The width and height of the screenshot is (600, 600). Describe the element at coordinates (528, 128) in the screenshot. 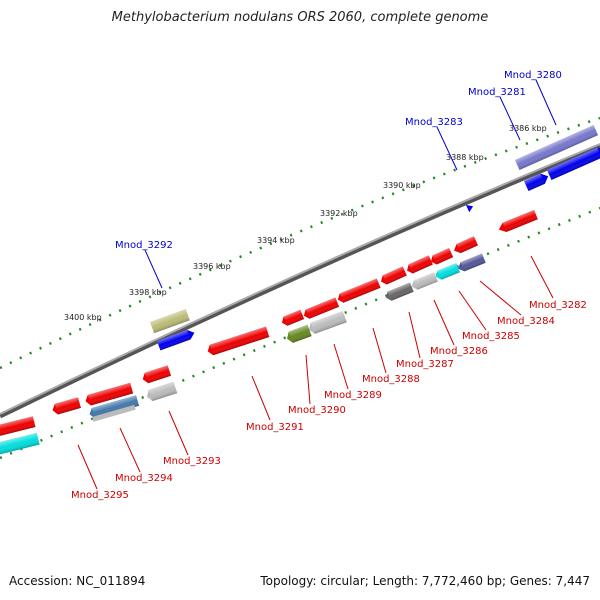

I see `tick-label-3386: 3386 kbp` at that location.